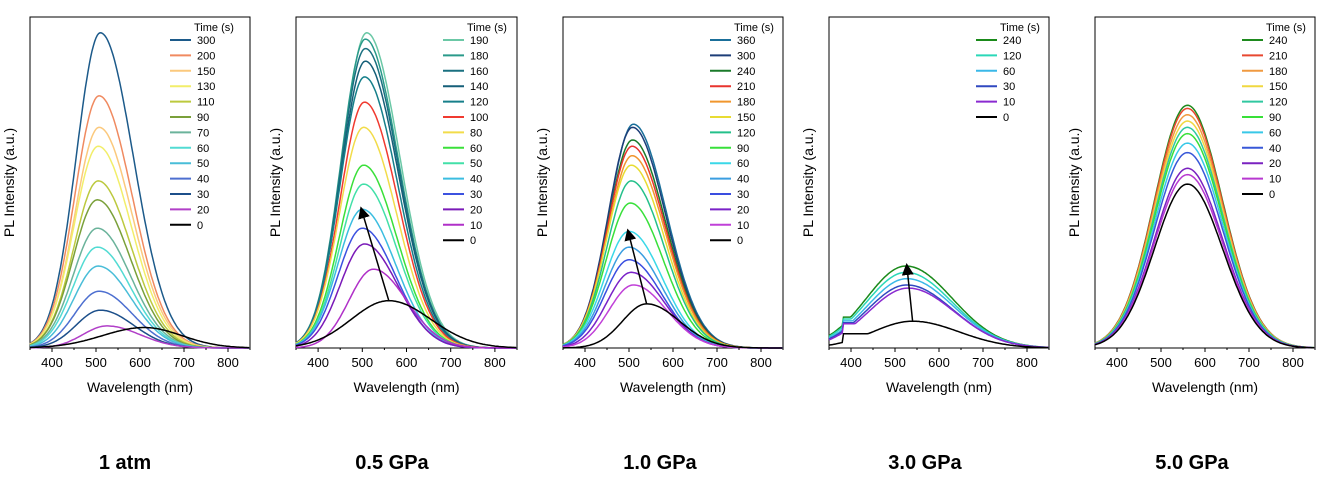 This screenshot has width=1322, height=487. I want to click on legend: Time (s)240 210 180 150 120 90 60 40 20 10 0, so click(1274, 111).